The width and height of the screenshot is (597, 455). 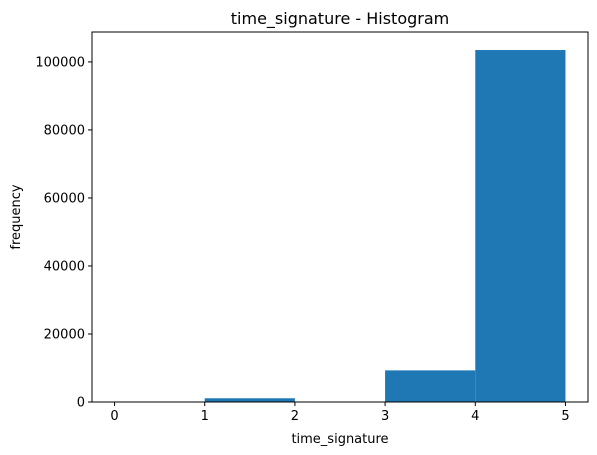 I want to click on y-ticks: 0 20000 40000 60000 80000 100000, so click(x=63, y=233).